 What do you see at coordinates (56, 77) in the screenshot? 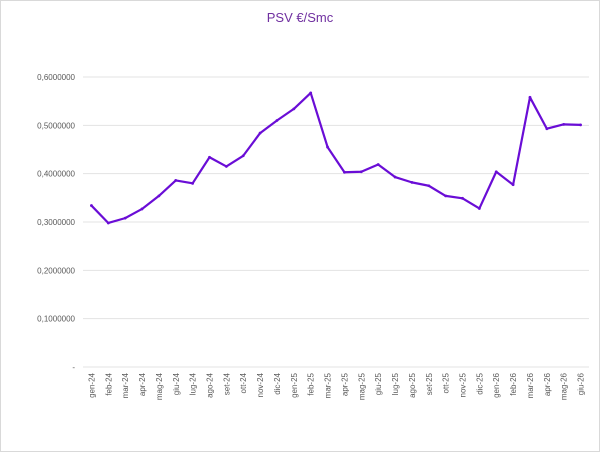
I see `y-tick-label: 0,6000000` at bounding box center [56, 77].